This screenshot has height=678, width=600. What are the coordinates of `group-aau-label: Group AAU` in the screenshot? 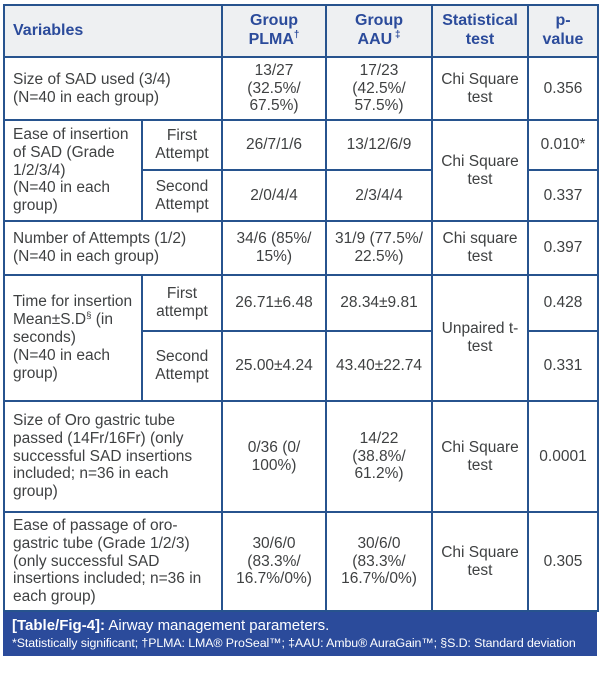 It's located at (379, 30).